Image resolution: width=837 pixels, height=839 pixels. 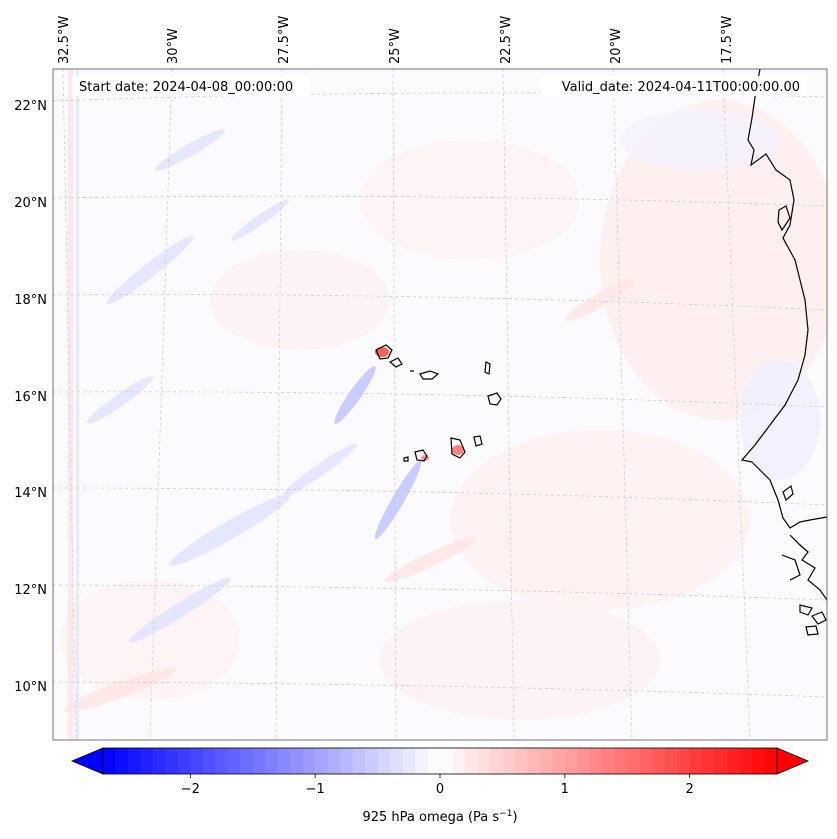 I want to click on colorbar-tick-label: −2, so click(x=190, y=789).